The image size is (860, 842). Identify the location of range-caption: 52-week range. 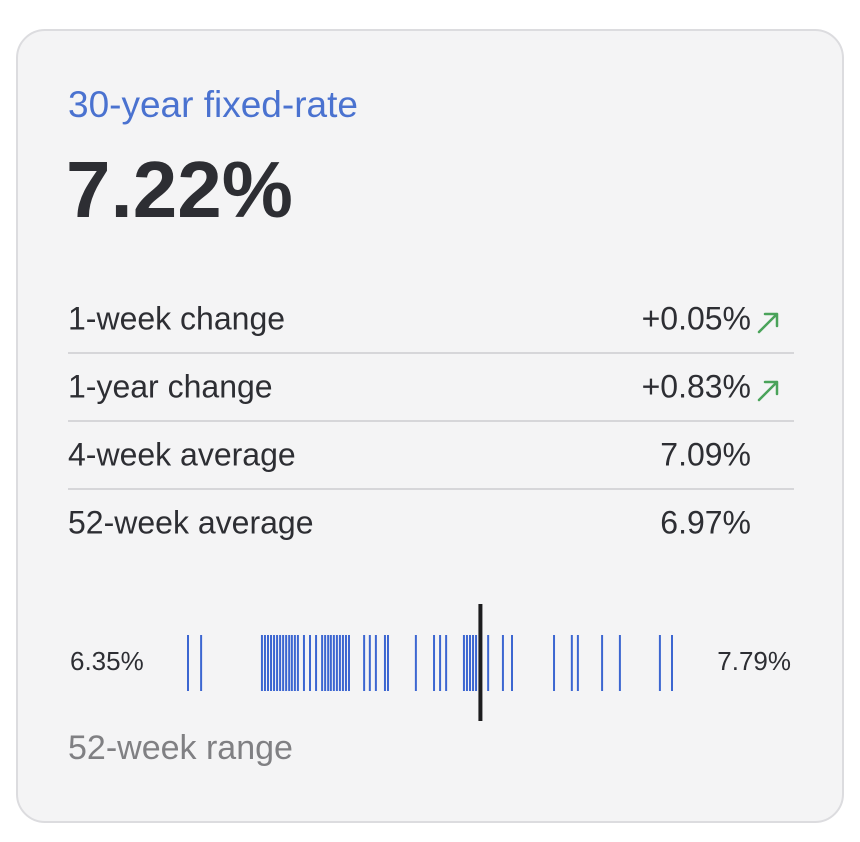
(180, 748).